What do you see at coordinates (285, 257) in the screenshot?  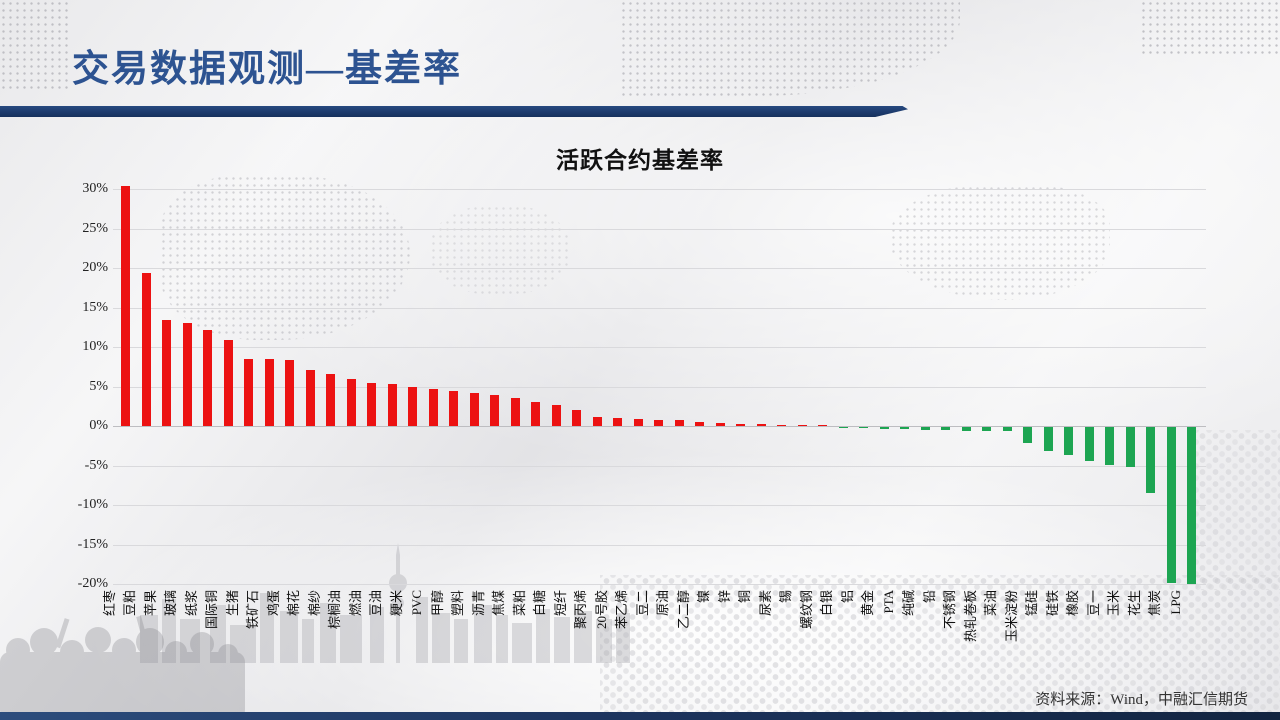 I see `world-map-dots-left` at bounding box center [285, 257].